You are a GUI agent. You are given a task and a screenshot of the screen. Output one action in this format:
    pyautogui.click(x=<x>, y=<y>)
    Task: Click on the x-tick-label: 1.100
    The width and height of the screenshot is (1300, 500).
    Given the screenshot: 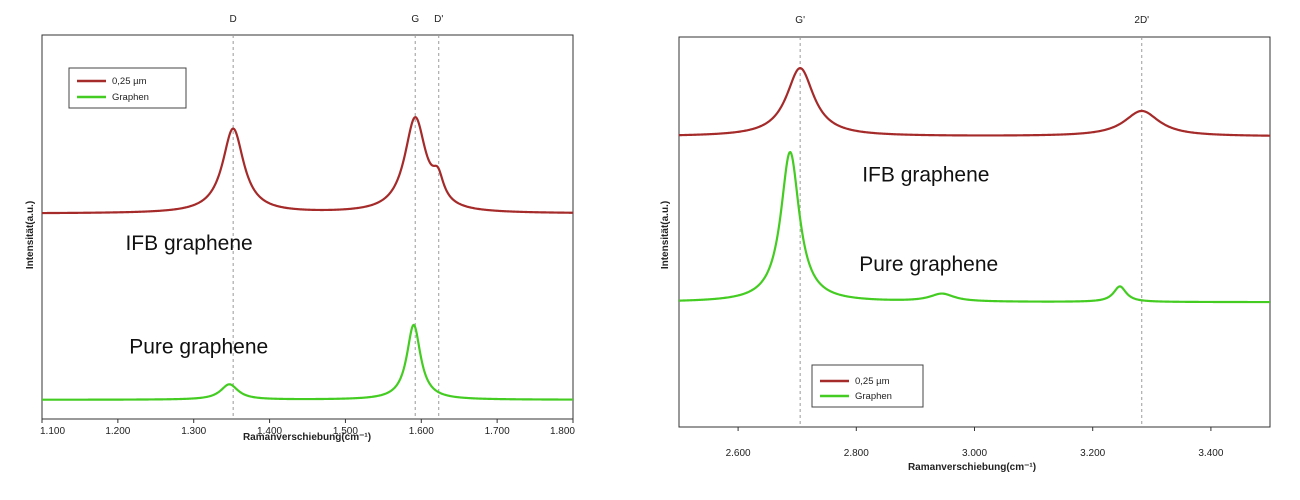 What is the action you would take?
    pyautogui.click(x=52, y=431)
    